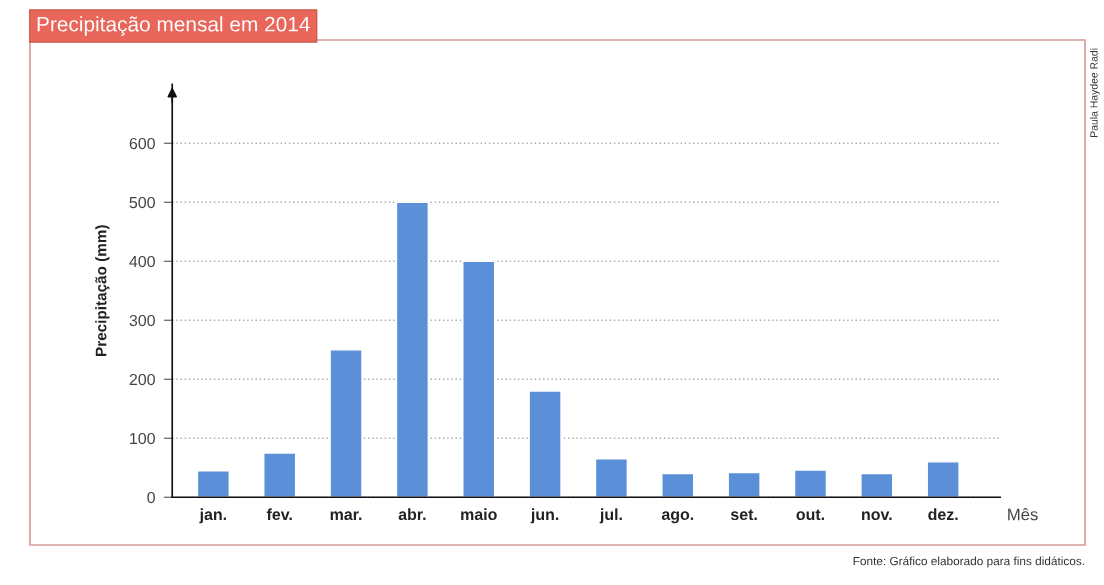 The height and width of the screenshot is (585, 1104). What do you see at coordinates (968, 562) in the screenshot?
I see `source-note: Fonte: Gráfico elaborado para fins didáticos.` at bounding box center [968, 562].